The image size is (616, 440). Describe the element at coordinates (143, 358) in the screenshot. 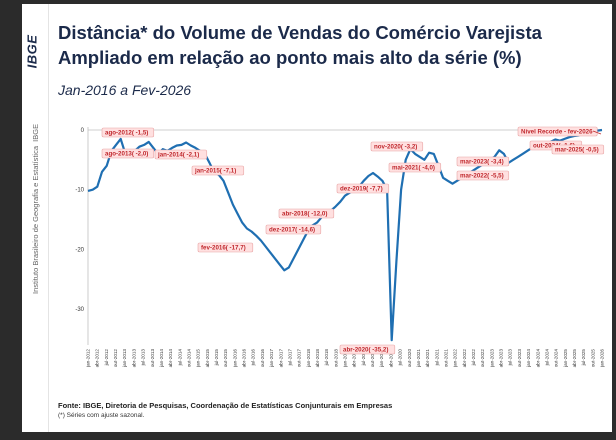

I see `x-tick-label: jul-2013` at that location.